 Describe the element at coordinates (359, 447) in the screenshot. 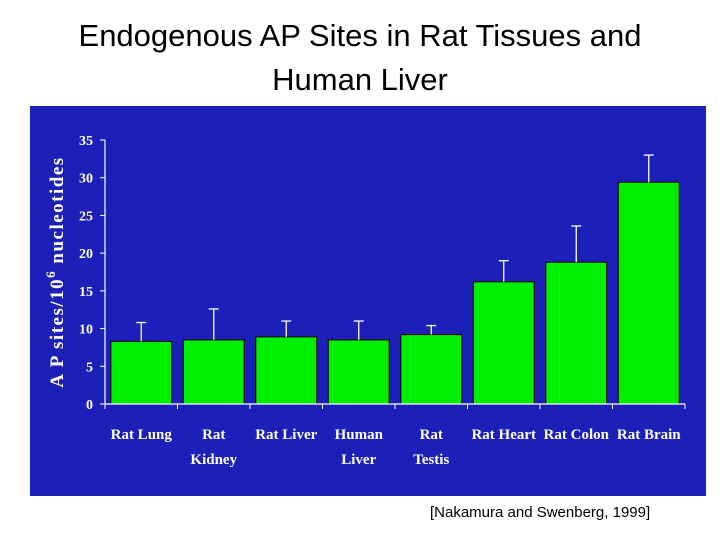

I see `x-category-label: Human Liver` at that location.